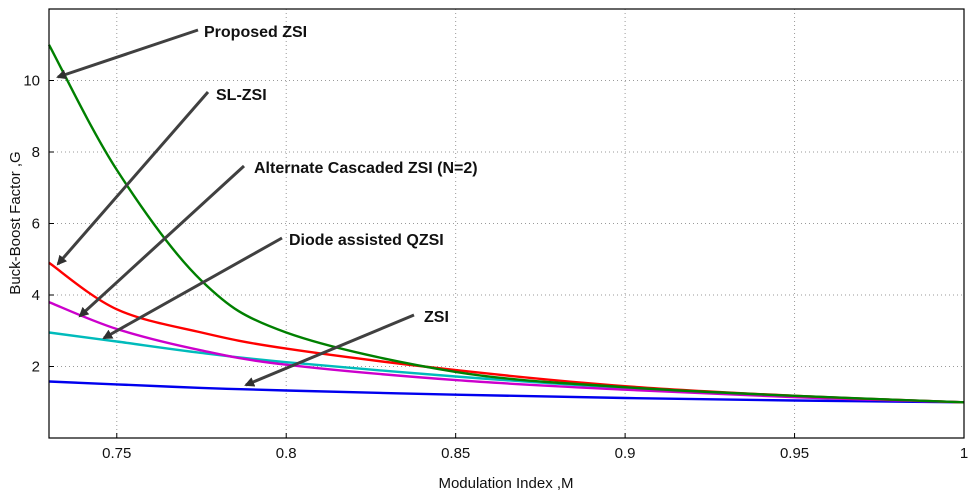 The width and height of the screenshot is (976, 500). Describe the element at coordinates (36, 295) in the screenshot. I see `y-tick-label: 4` at that location.